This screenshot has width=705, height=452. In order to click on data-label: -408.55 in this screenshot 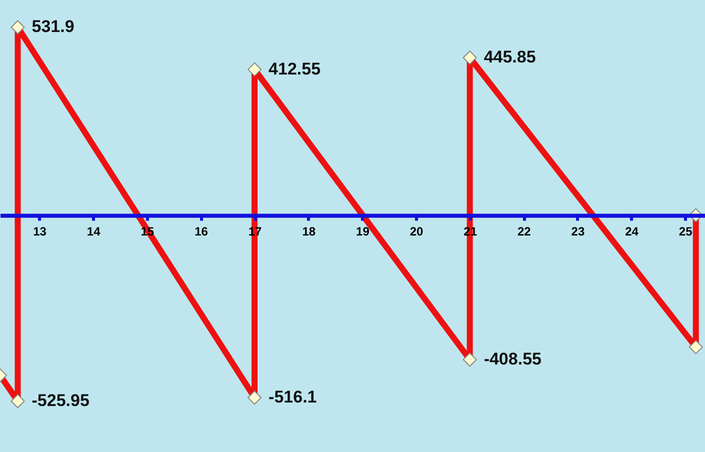, I will do `click(513, 359)`.